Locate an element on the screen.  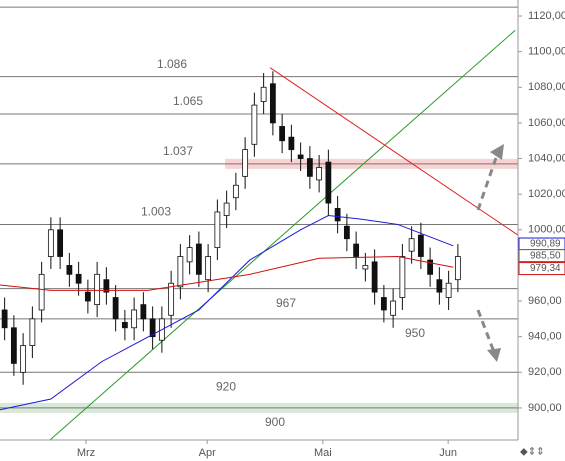
y-tick-label: 900,00 is located at coordinates (545, 408).